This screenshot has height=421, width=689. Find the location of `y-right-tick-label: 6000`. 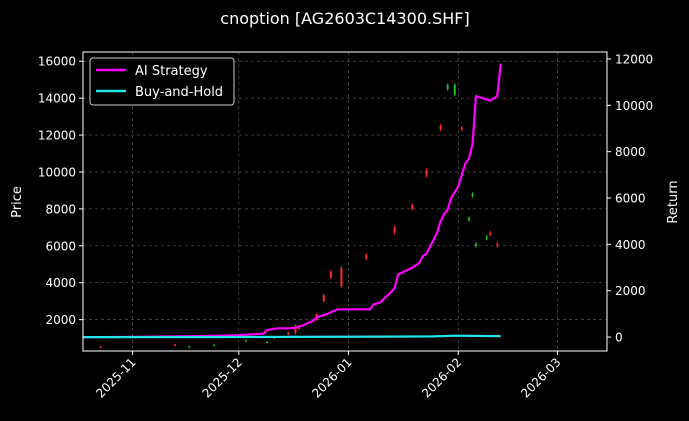

y-right-tick-label: 6000 is located at coordinates (630, 199).